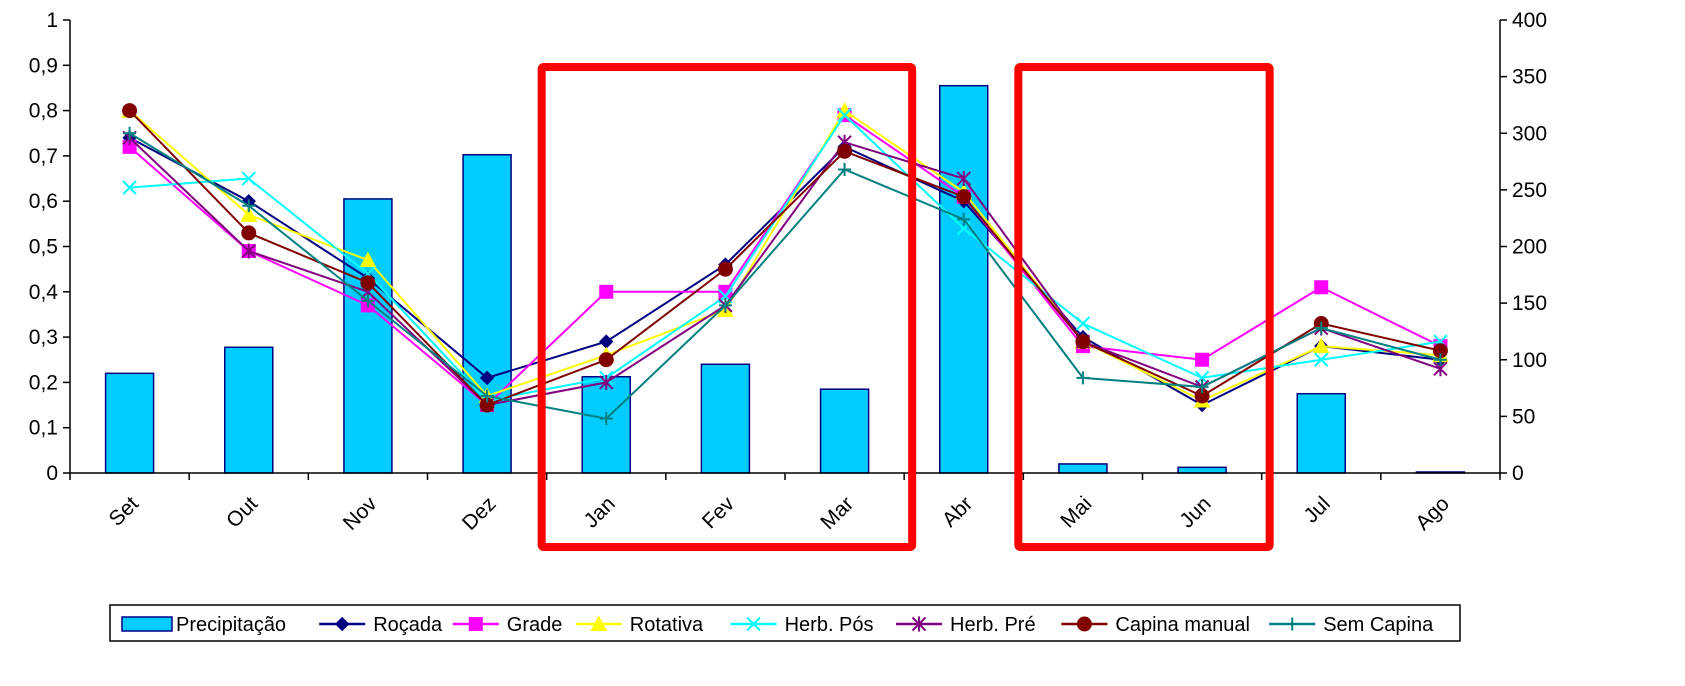 Image resolution: width=1685 pixels, height=686 pixels. What do you see at coordinates (1378, 625) in the screenshot?
I see `legend-label-sem-capina: Sem Capina` at bounding box center [1378, 625].